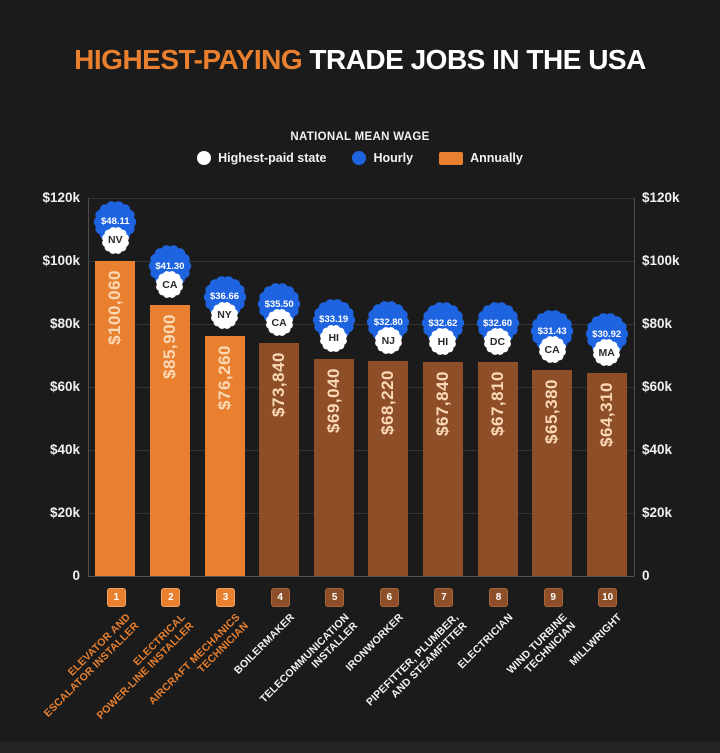  What do you see at coordinates (360, 747) in the screenshot?
I see `footer-strip` at bounding box center [360, 747].